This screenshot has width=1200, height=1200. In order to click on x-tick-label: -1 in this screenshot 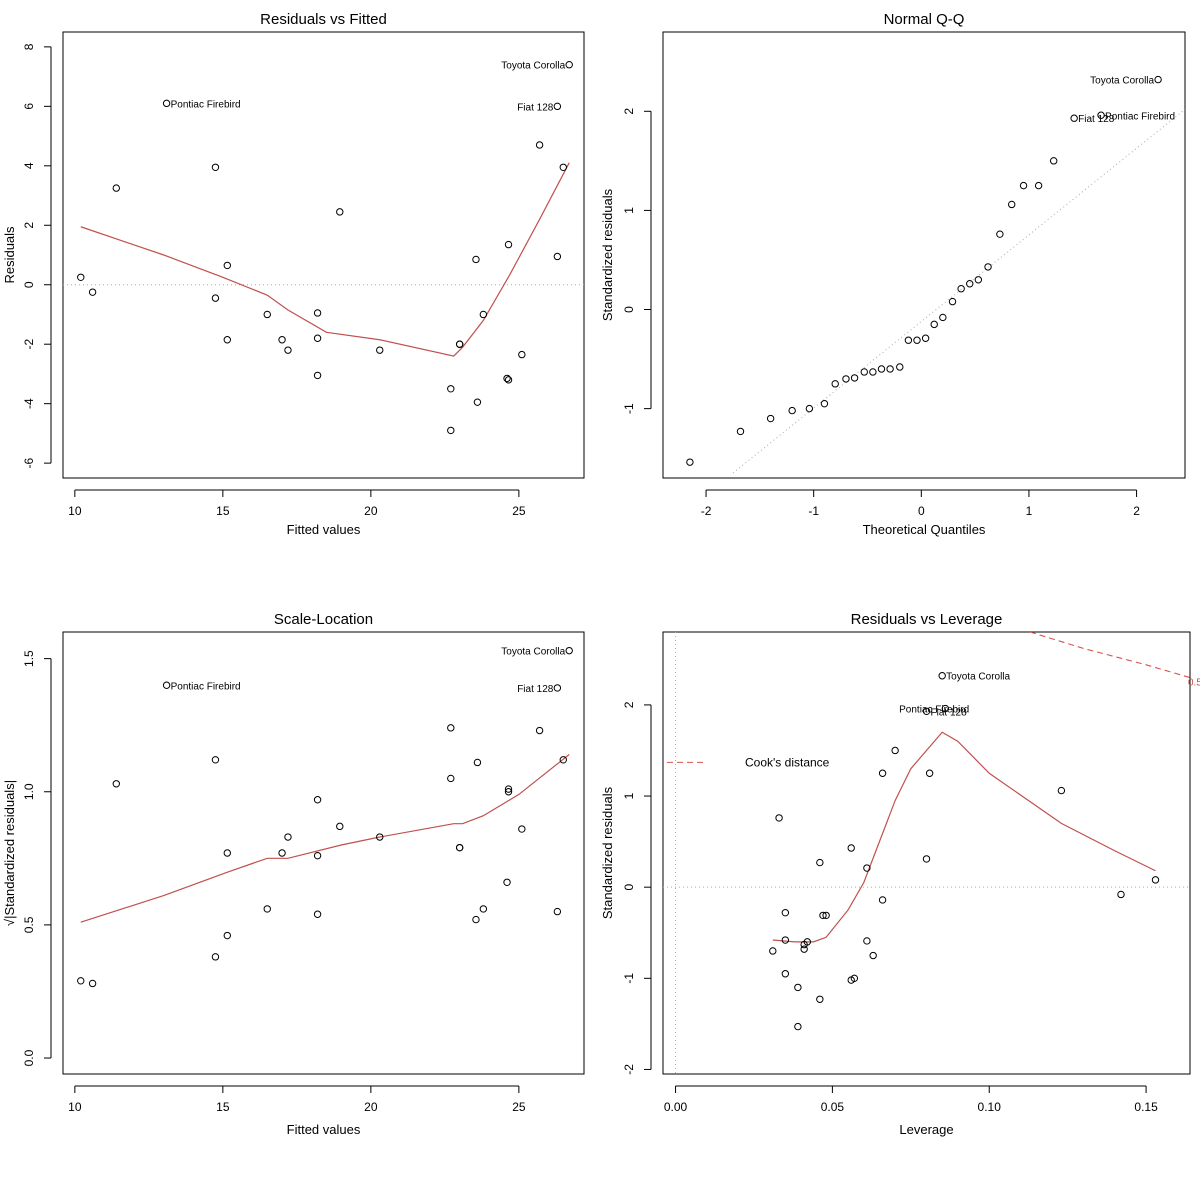, I will do `click(813, 511)`.